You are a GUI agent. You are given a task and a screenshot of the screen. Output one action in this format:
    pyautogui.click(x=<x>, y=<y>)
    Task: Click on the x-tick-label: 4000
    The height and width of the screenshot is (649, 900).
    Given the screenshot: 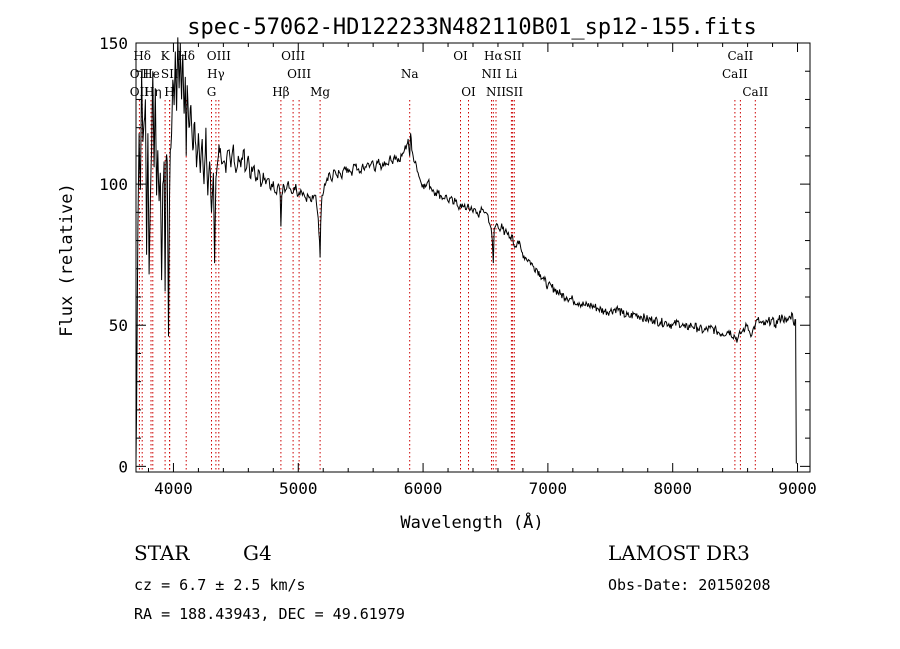 What is the action you would take?
    pyautogui.click(x=173, y=488)
    